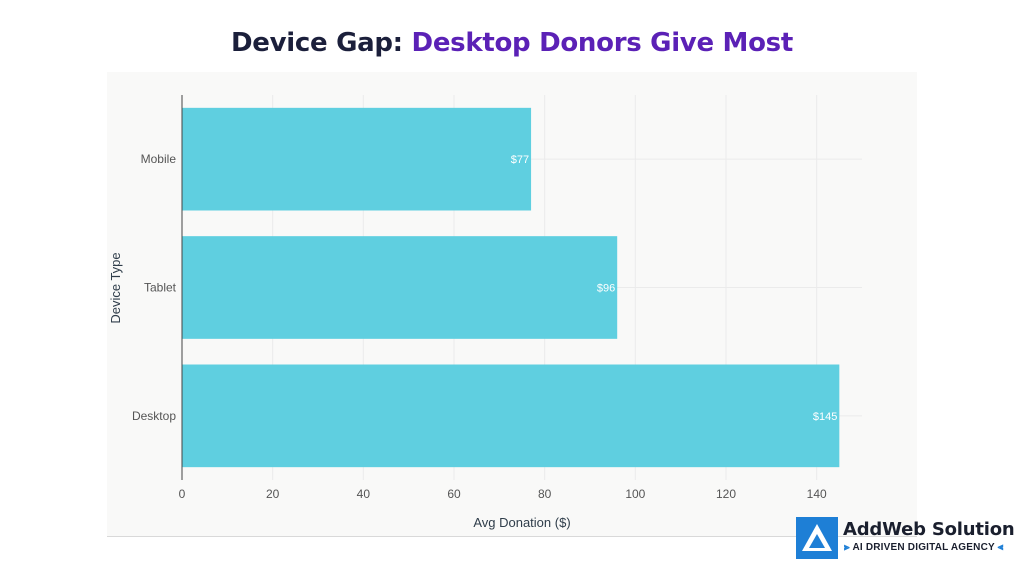 Image resolution: width=1024 pixels, height=576 pixels. What do you see at coordinates (817, 494) in the screenshot?
I see `x-tick-label: 140` at bounding box center [817, 494].